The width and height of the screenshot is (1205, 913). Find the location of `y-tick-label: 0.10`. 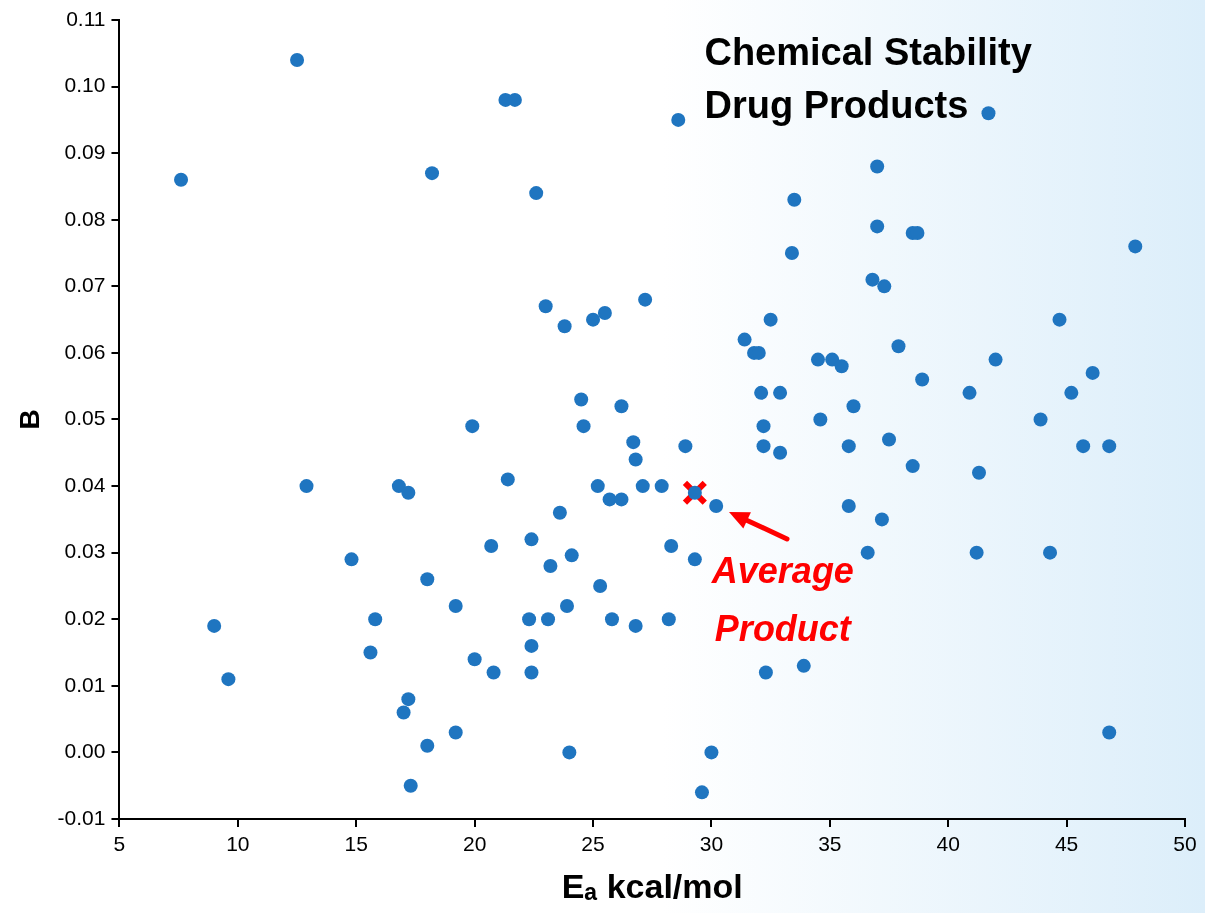

y-tick-label: 0.10 is located at coordinates (85, 85).